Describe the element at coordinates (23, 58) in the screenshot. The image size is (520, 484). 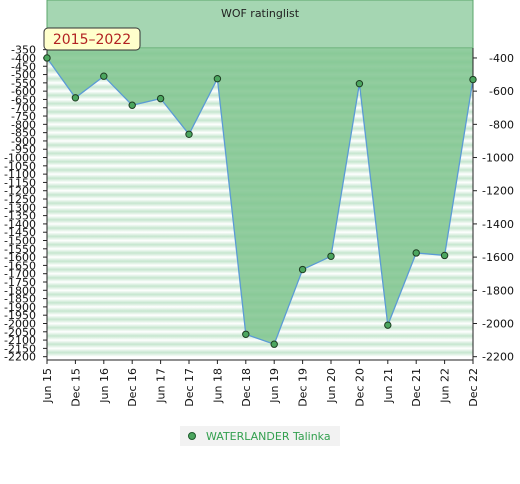
I see `left-tick-label: -400` at that location.